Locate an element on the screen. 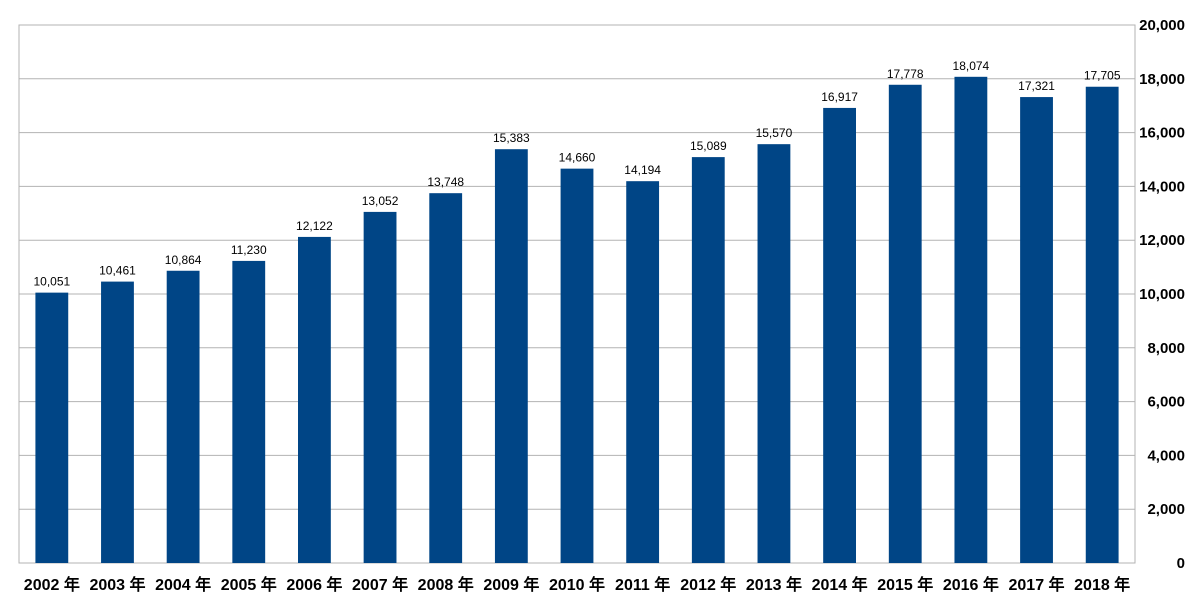 The image size is (1200, 600). x-category-label: 2010 年 is located at coordinates (577, 584).